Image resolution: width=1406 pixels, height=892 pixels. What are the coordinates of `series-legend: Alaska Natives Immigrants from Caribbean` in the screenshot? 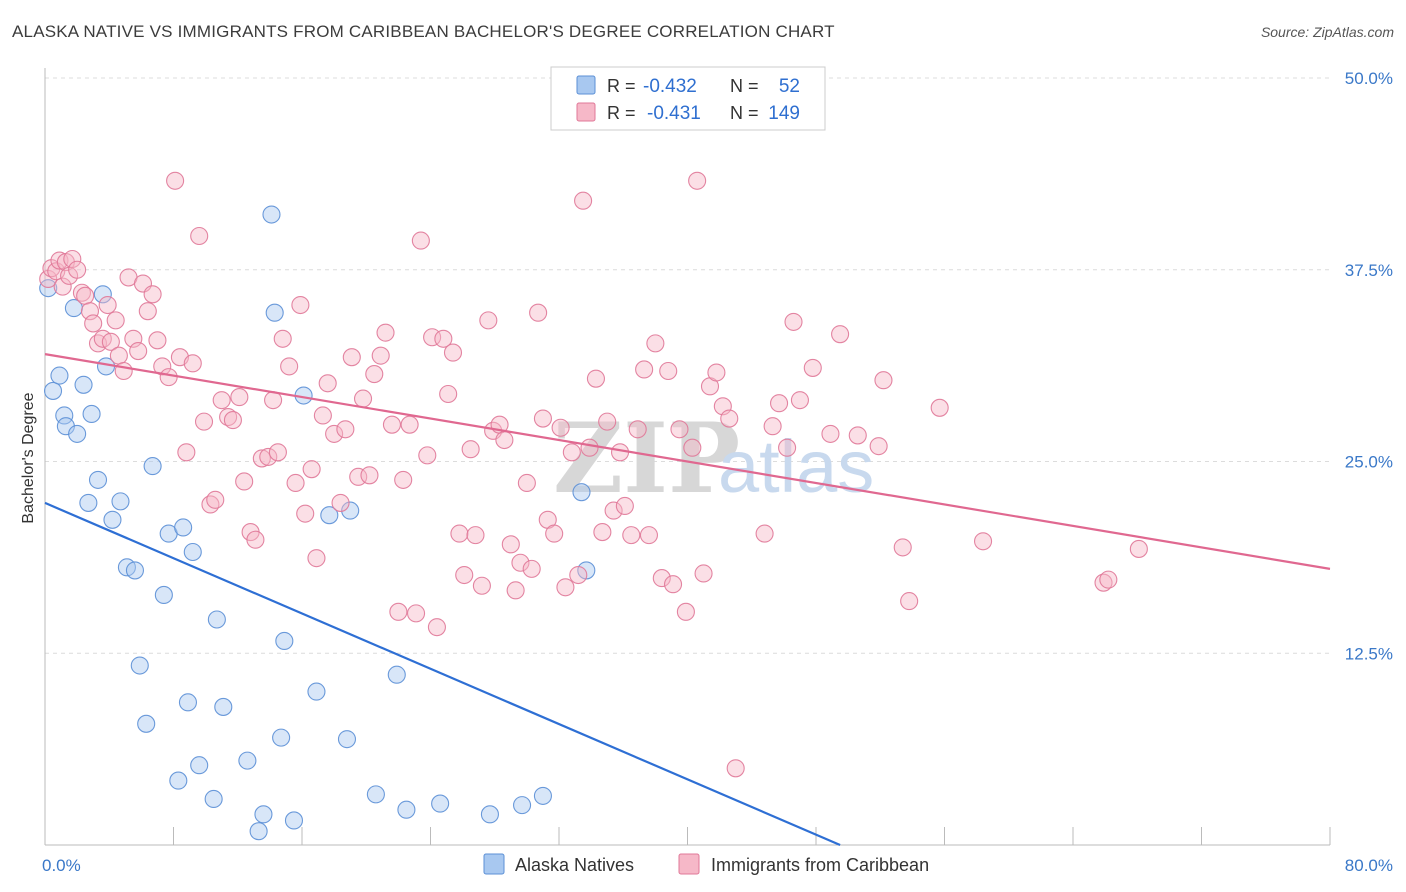 It's located at (706, 864).